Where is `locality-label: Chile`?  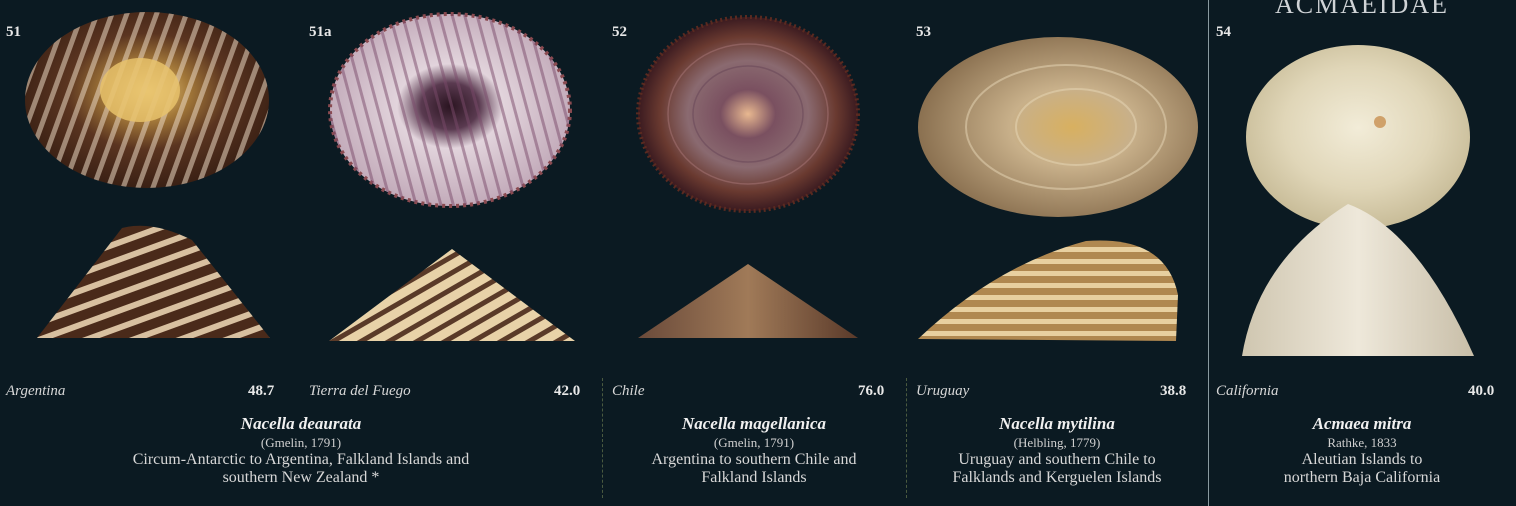
locality-label: Chile is located at coordinates (628, 391).